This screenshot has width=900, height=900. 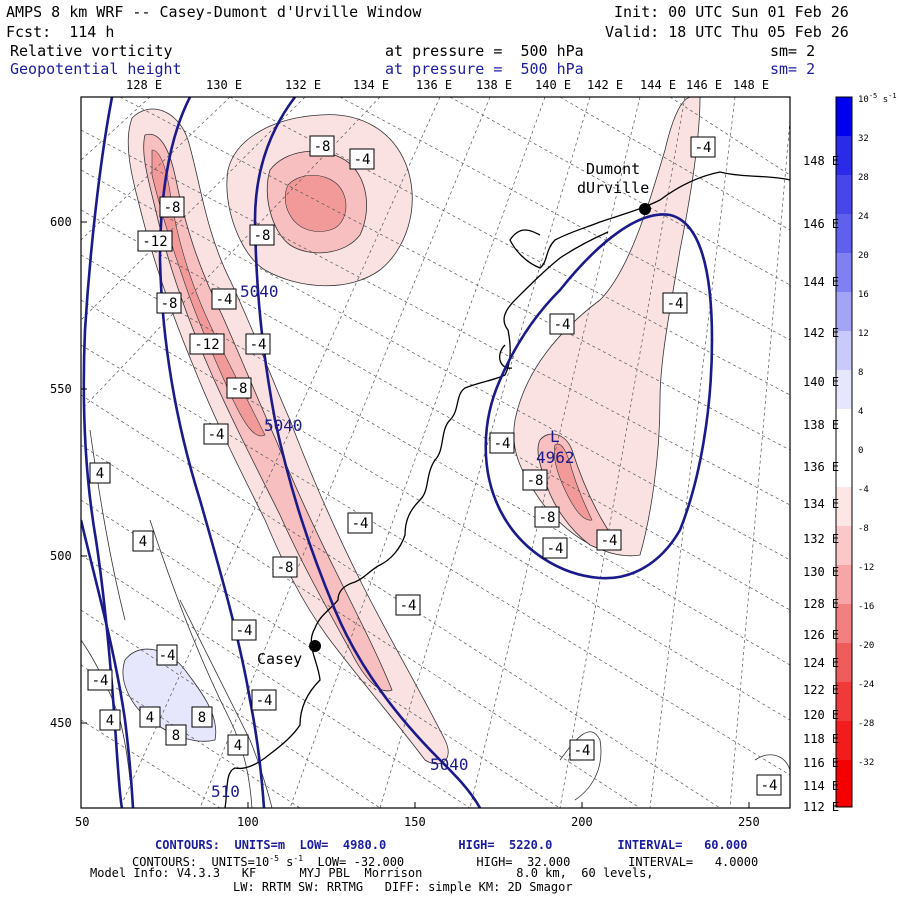 I want to click on x-axis-label: 50, so click(x=82, y=822).